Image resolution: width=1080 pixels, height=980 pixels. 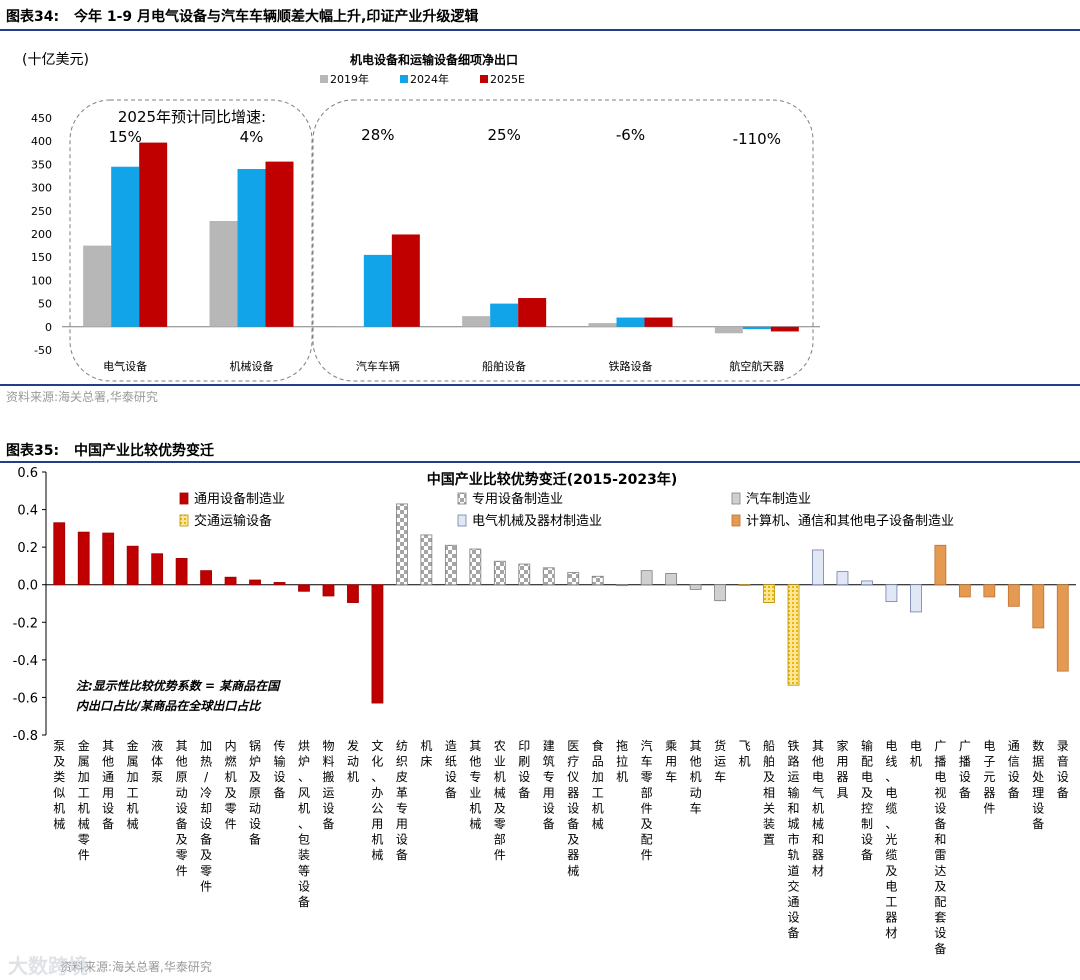 I want to click on legend-label: 2019年, so click(x=349, y=79).